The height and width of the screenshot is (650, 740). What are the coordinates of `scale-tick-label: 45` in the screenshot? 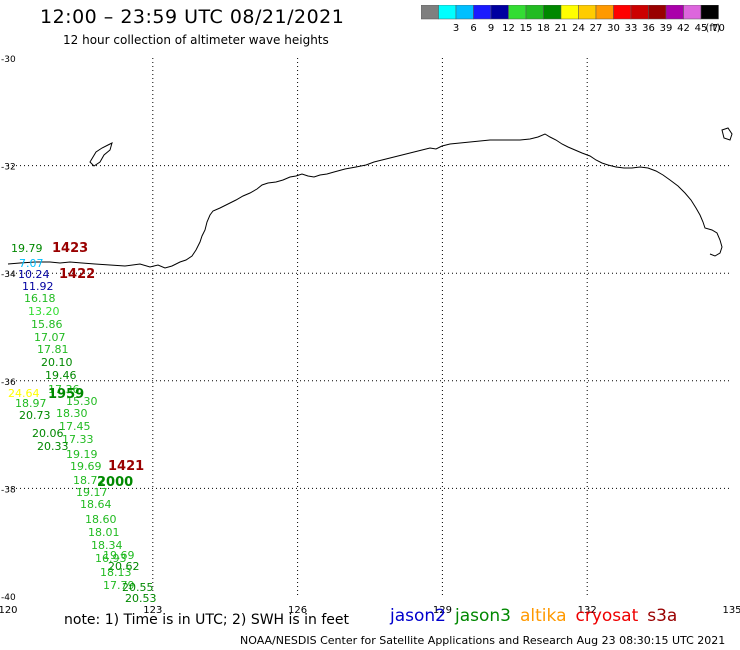 It's located at (701, 28).